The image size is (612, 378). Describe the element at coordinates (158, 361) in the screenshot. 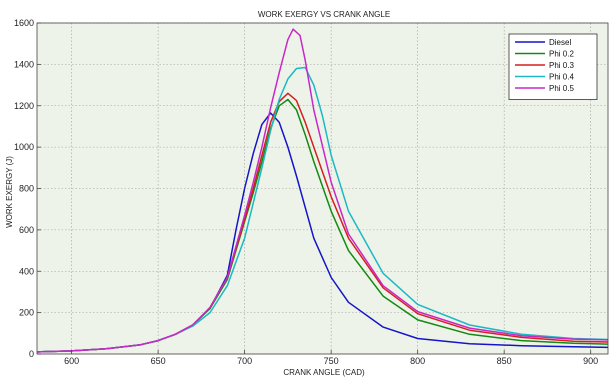

I see `x-tick-label: 650` at that location.